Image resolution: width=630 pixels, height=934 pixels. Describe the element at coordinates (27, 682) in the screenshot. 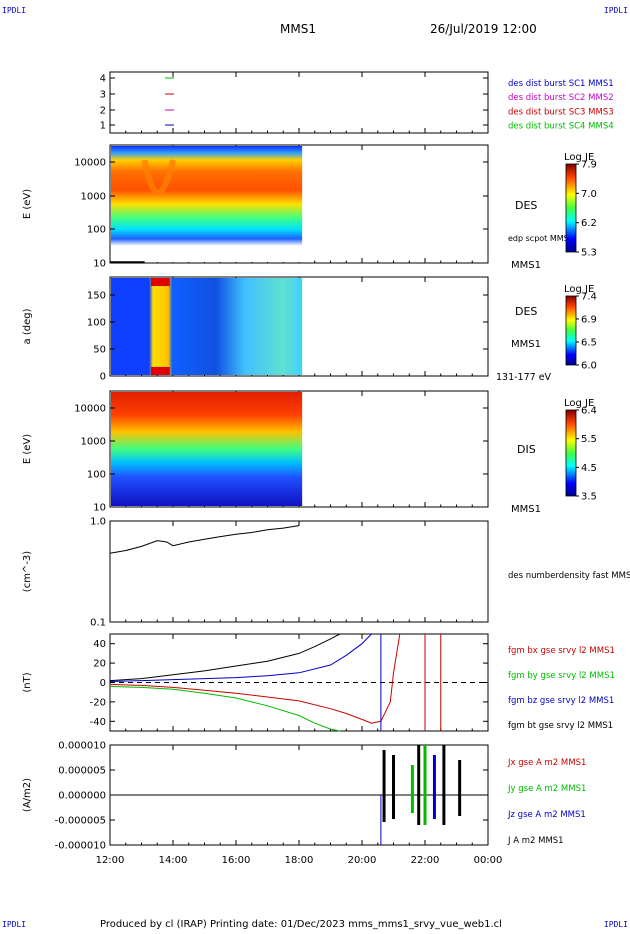

I see `y-axis-label: (nT)` at that location.